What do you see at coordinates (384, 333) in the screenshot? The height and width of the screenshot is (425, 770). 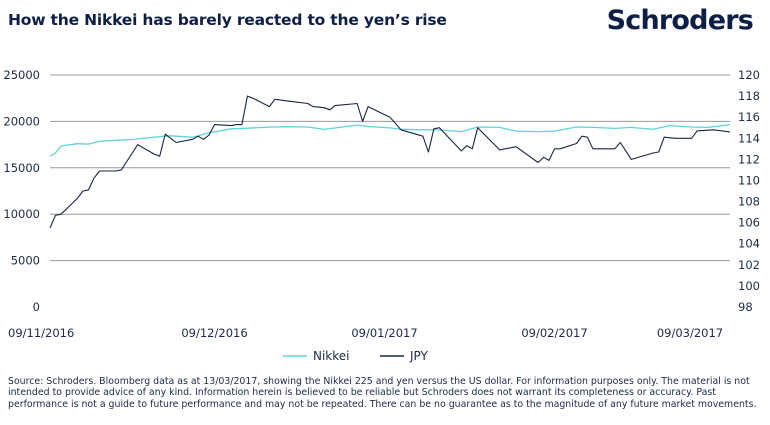 I see `x-axis-tick-label: 09/01/2017` at bounding box center [384, 333].